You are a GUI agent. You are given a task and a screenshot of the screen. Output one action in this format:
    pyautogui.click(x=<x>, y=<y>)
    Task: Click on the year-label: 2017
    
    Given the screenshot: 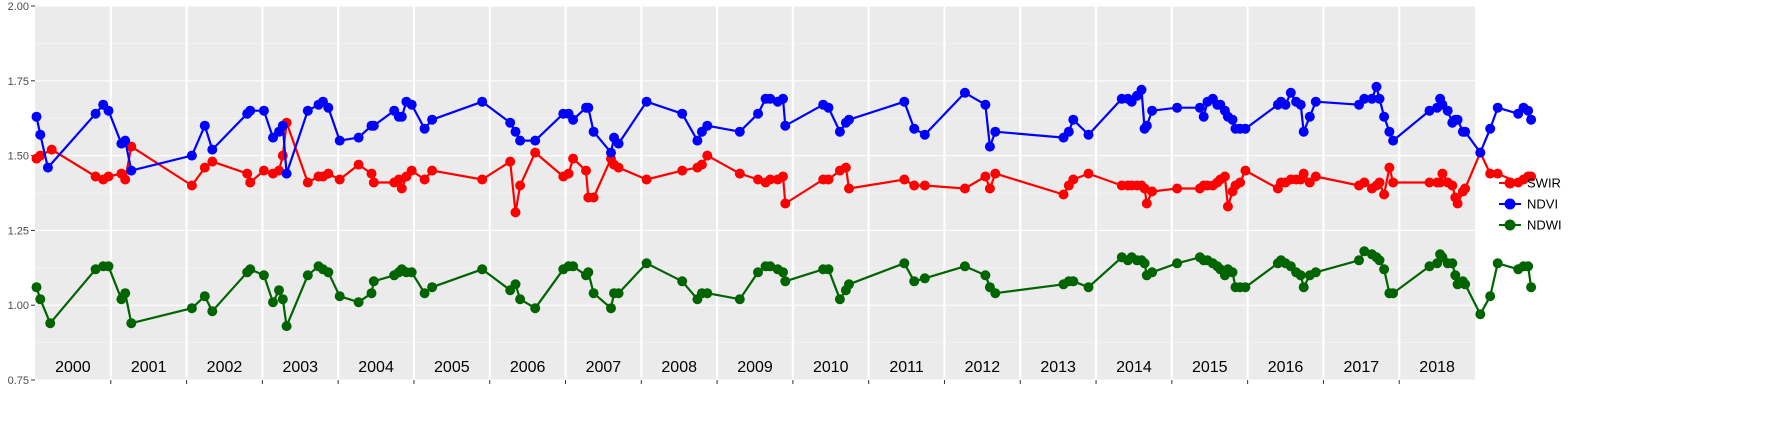 What is the action you would take?
    pyautogui.click(x=1362, y=367)
    